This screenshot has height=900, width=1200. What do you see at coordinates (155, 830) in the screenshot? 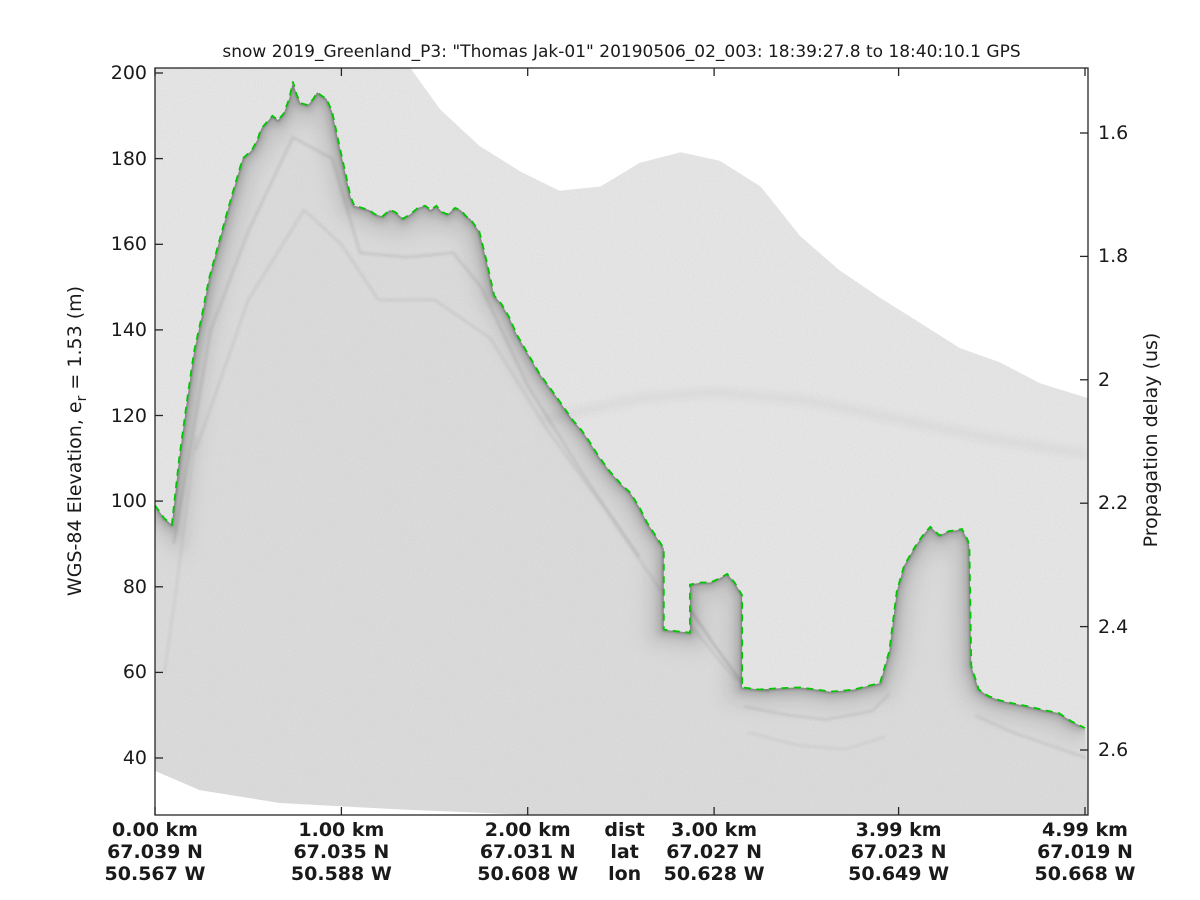
I see `x-label-dist: 0.00 km` at bounding box center [155, 830].